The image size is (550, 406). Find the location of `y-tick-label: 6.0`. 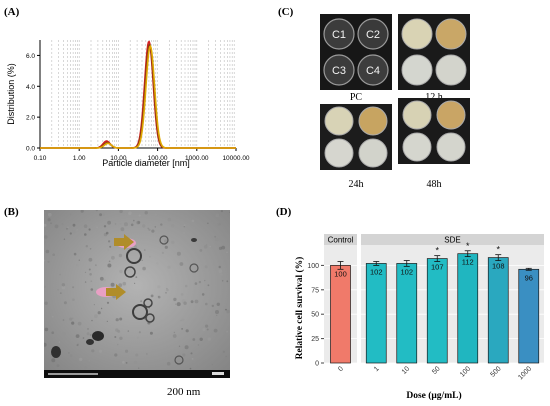

y-tick-label: 6.0 is located at coordinates (30, 56).